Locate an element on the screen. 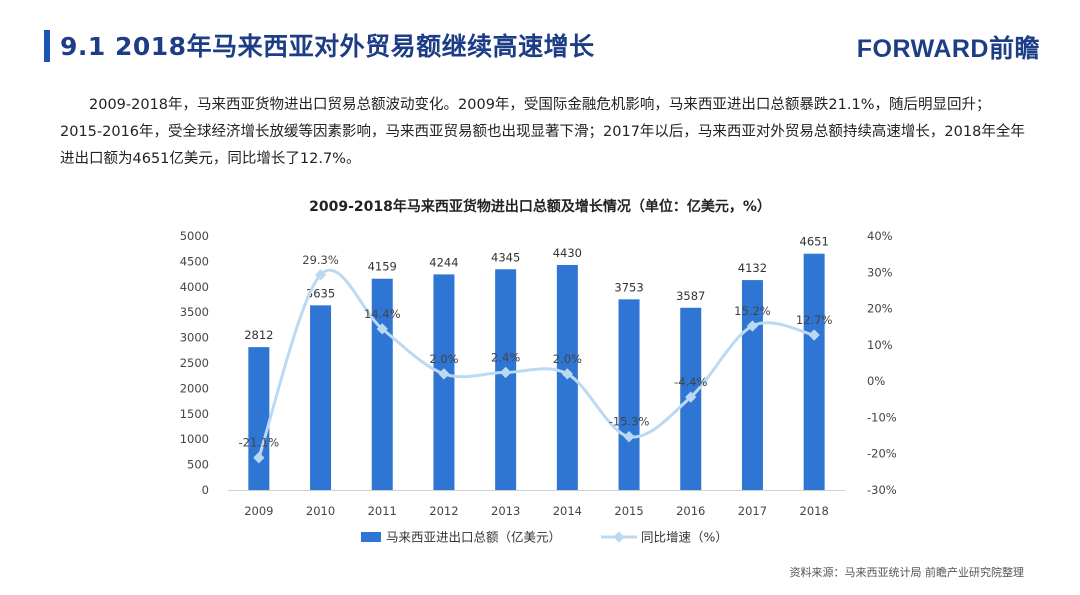 The width and height of the screenshot is (1080, 595). bar-value-label: 4651 is located at coordinates (814, 242).